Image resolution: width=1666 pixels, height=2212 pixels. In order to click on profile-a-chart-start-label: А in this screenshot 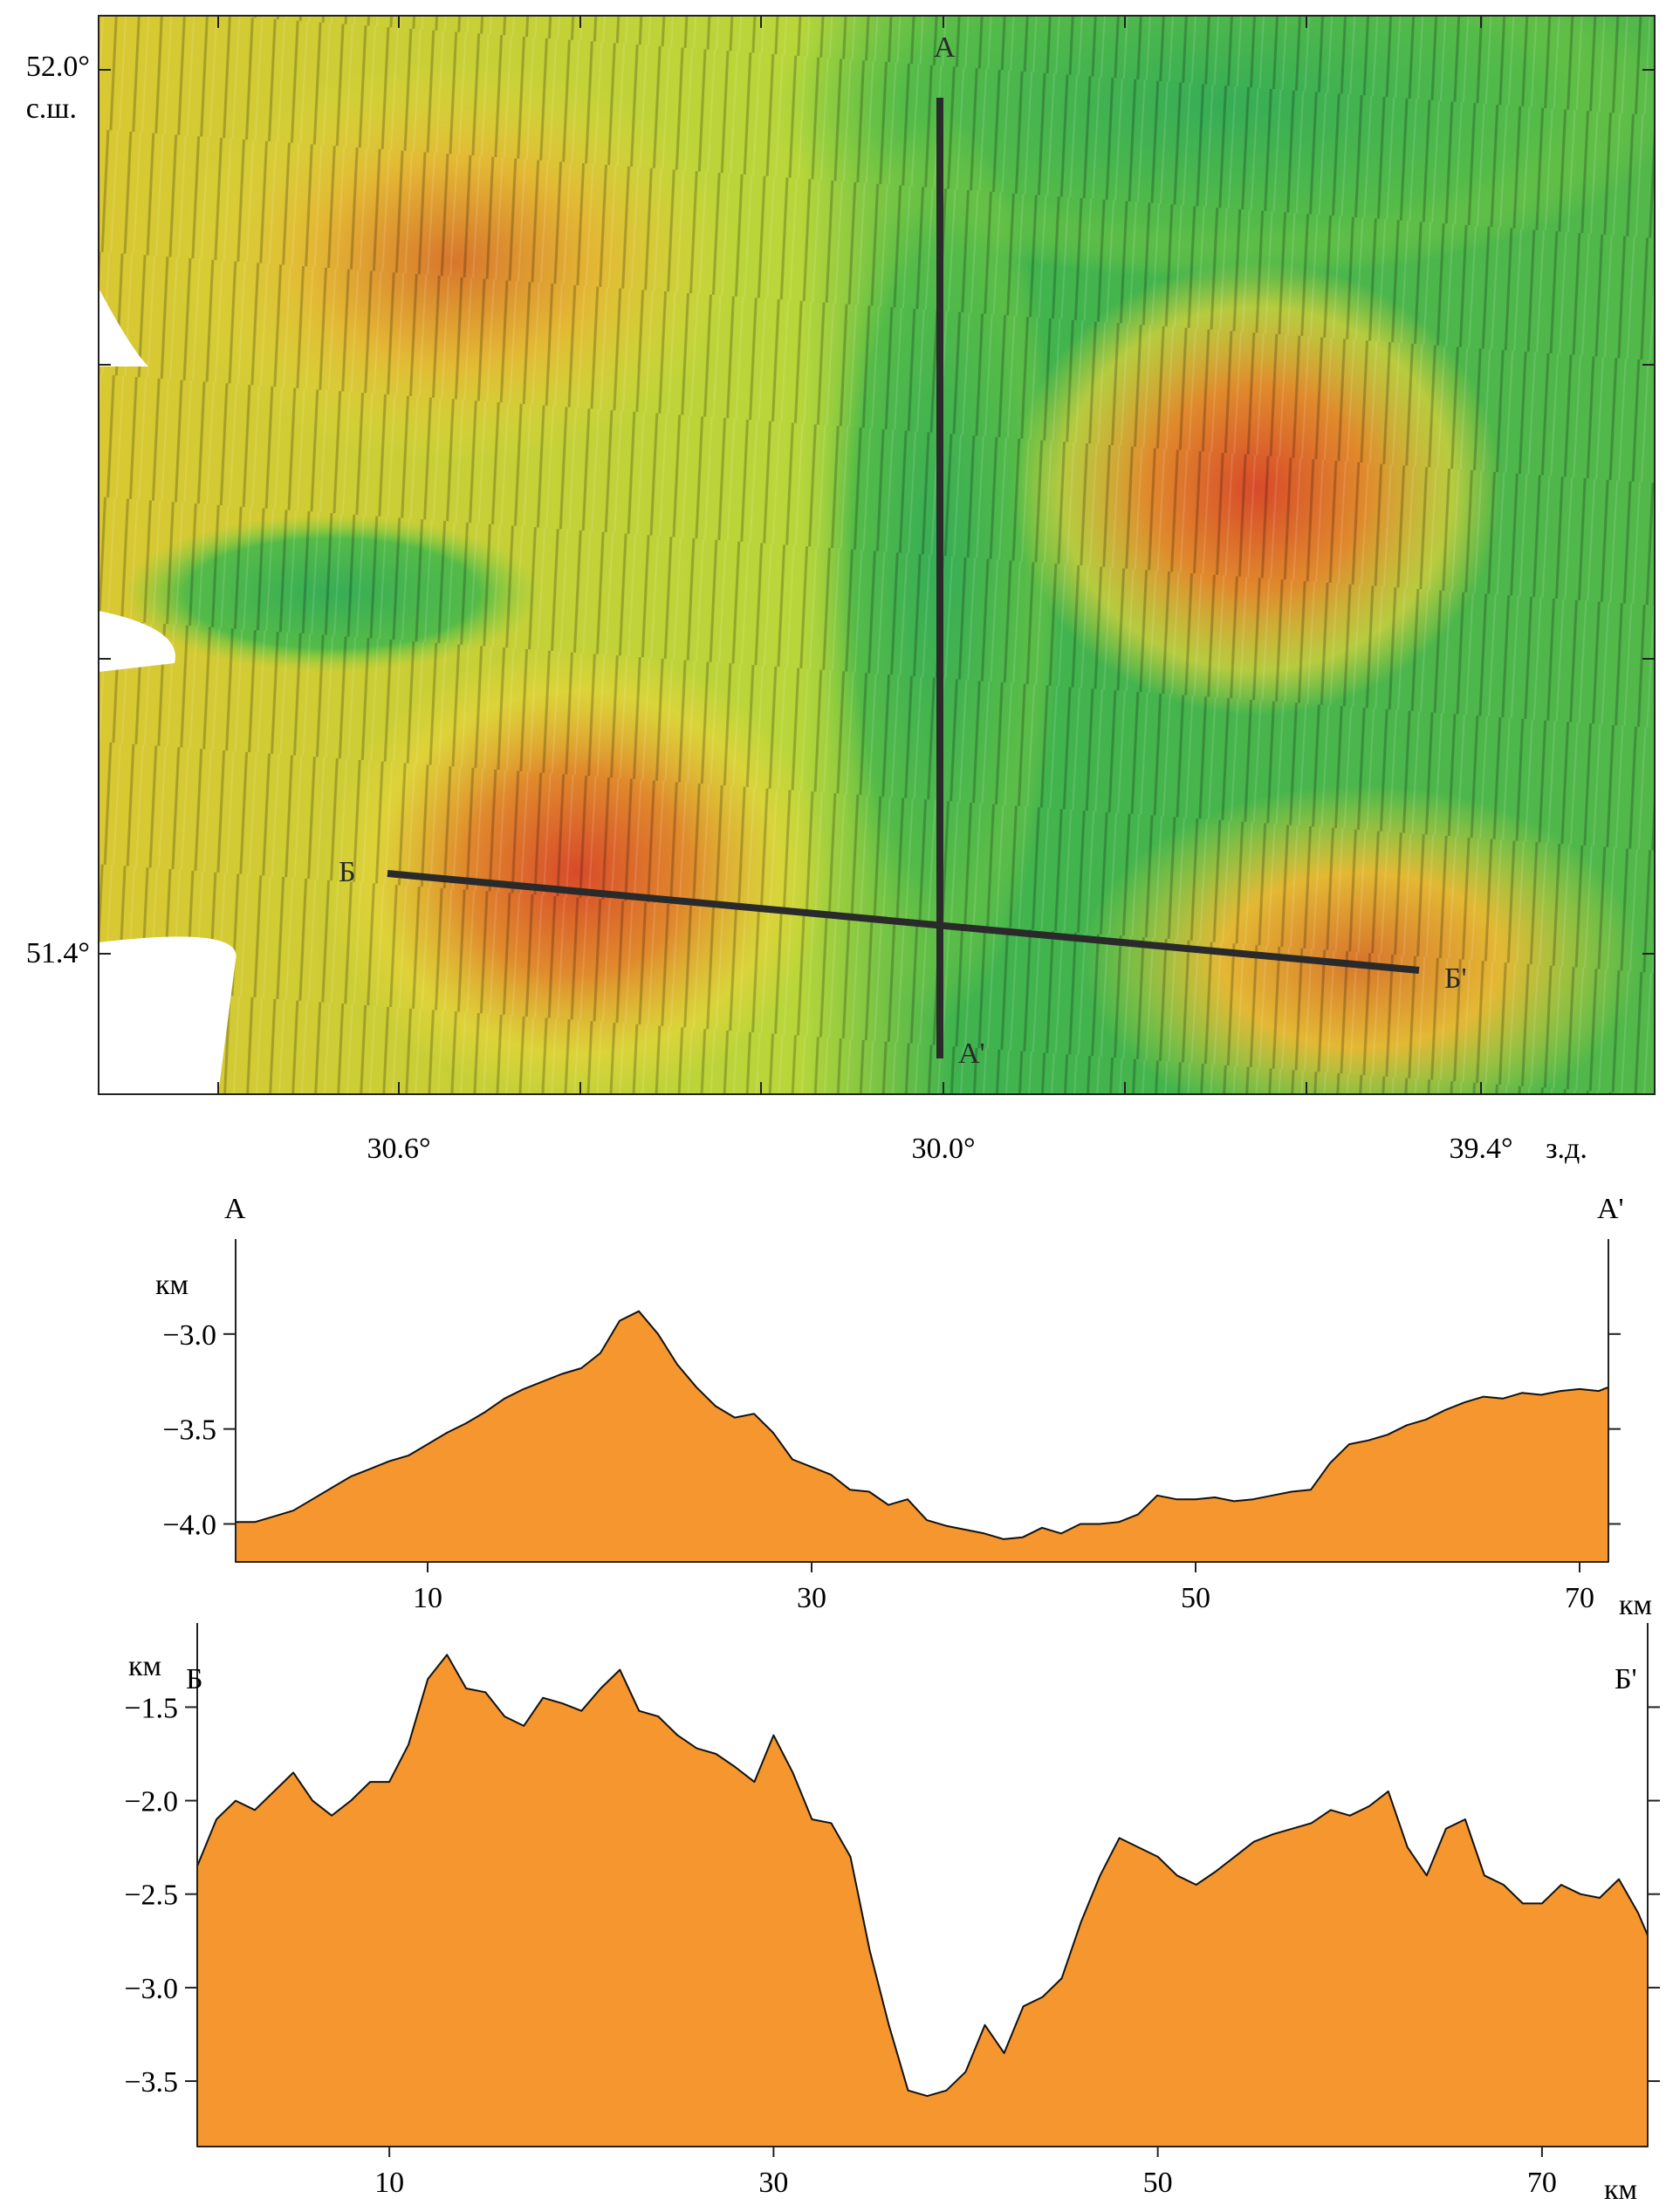, I will do `click(235, 1209)`.